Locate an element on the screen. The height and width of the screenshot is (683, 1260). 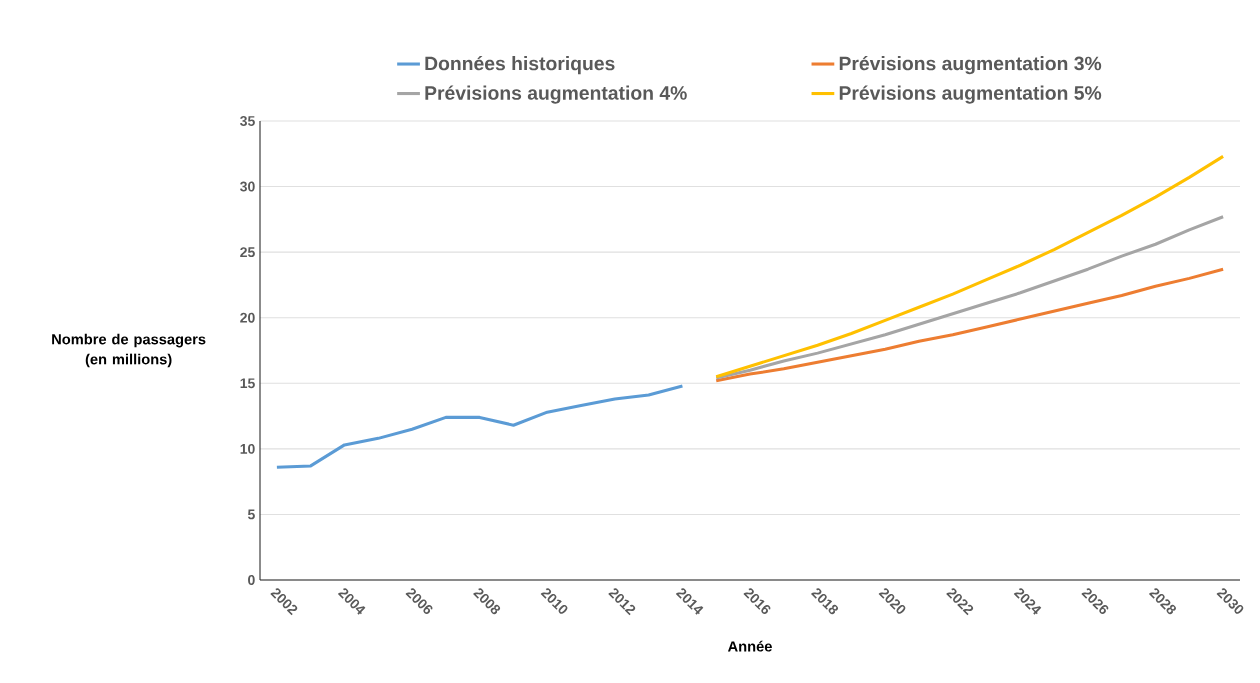
y-tick-label: 25 is located at coordinates (247, 252).